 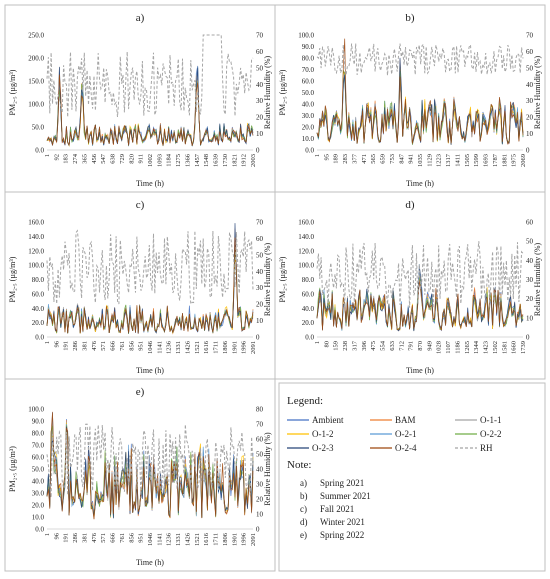 What do you see at coordinates (364, 345) in the screenshot?
I see `x-tick-label: 396` at bounding box center [364, 345].